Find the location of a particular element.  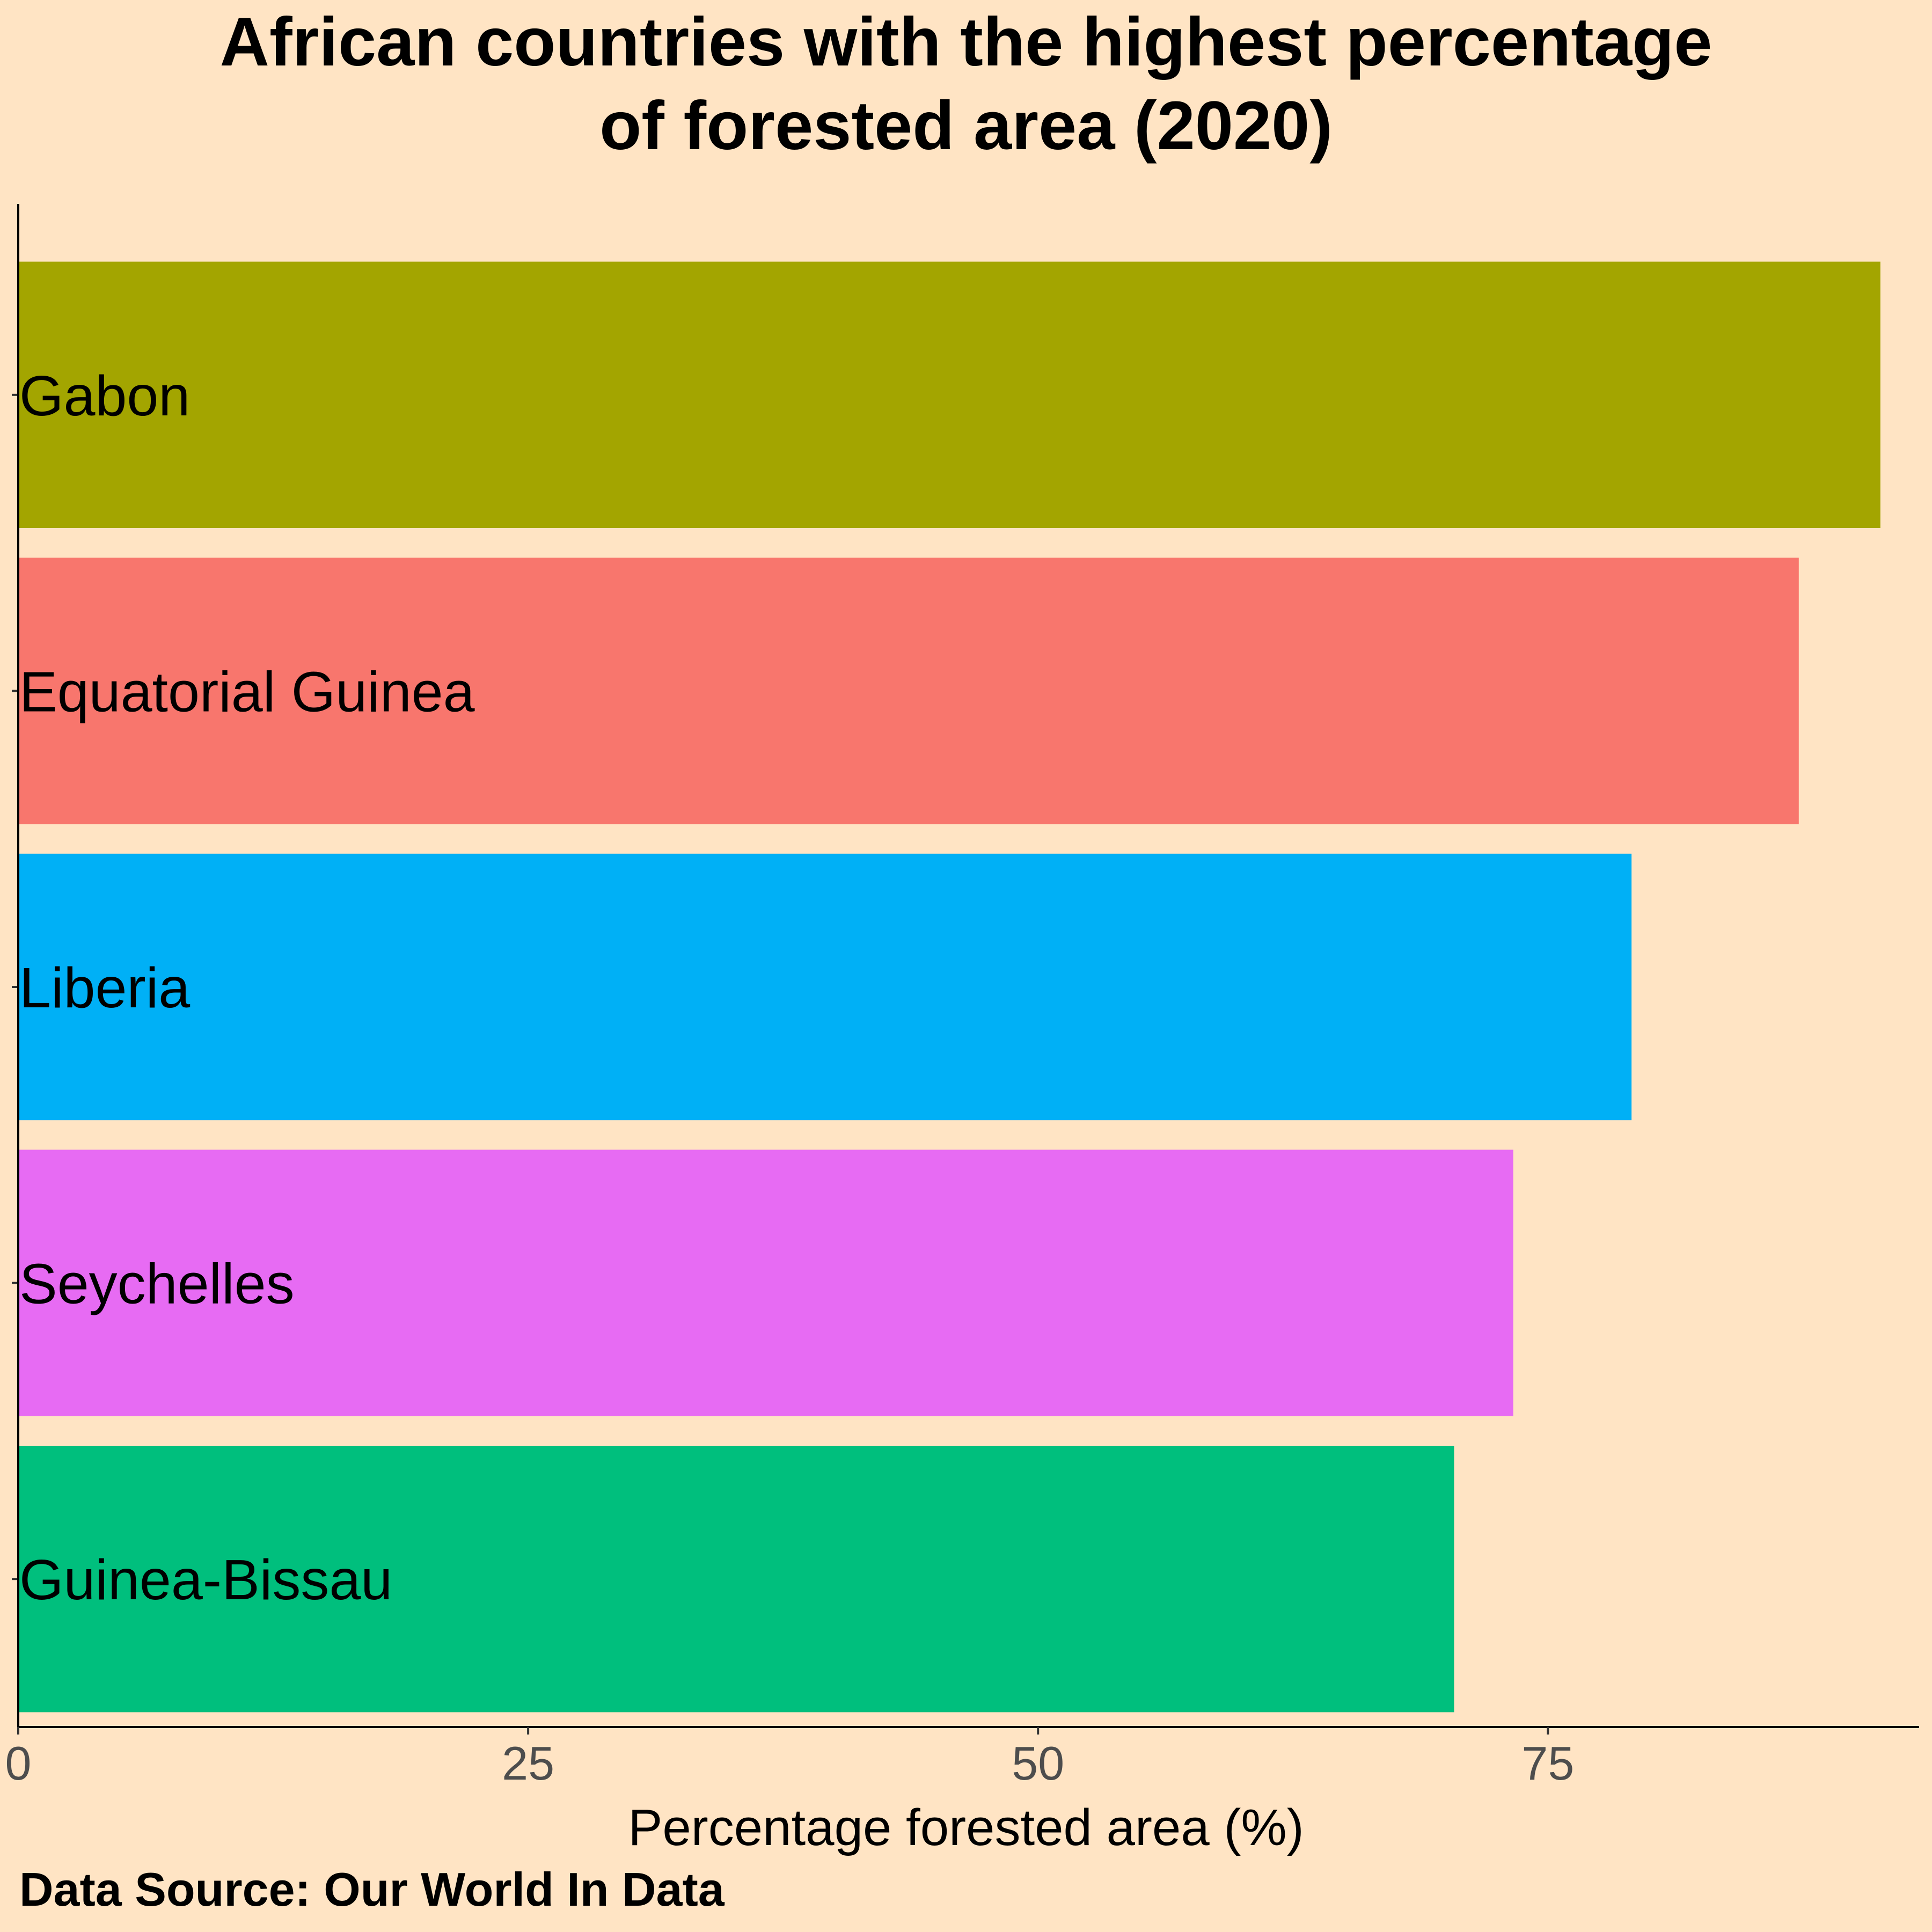

bar-liberia is located at coordinates (825, 987).